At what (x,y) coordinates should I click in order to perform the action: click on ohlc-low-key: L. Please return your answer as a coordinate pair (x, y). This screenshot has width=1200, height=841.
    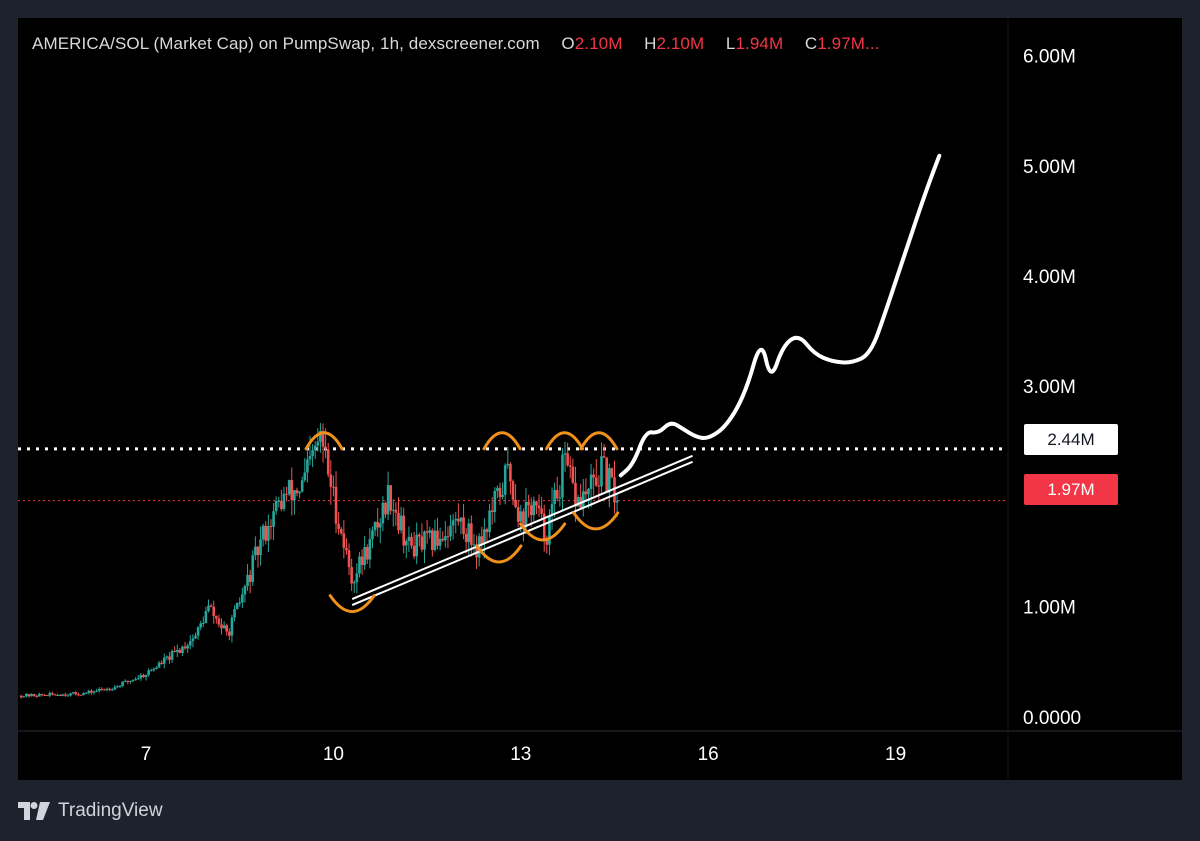
    Looking at the image, I should click on (730, 43).